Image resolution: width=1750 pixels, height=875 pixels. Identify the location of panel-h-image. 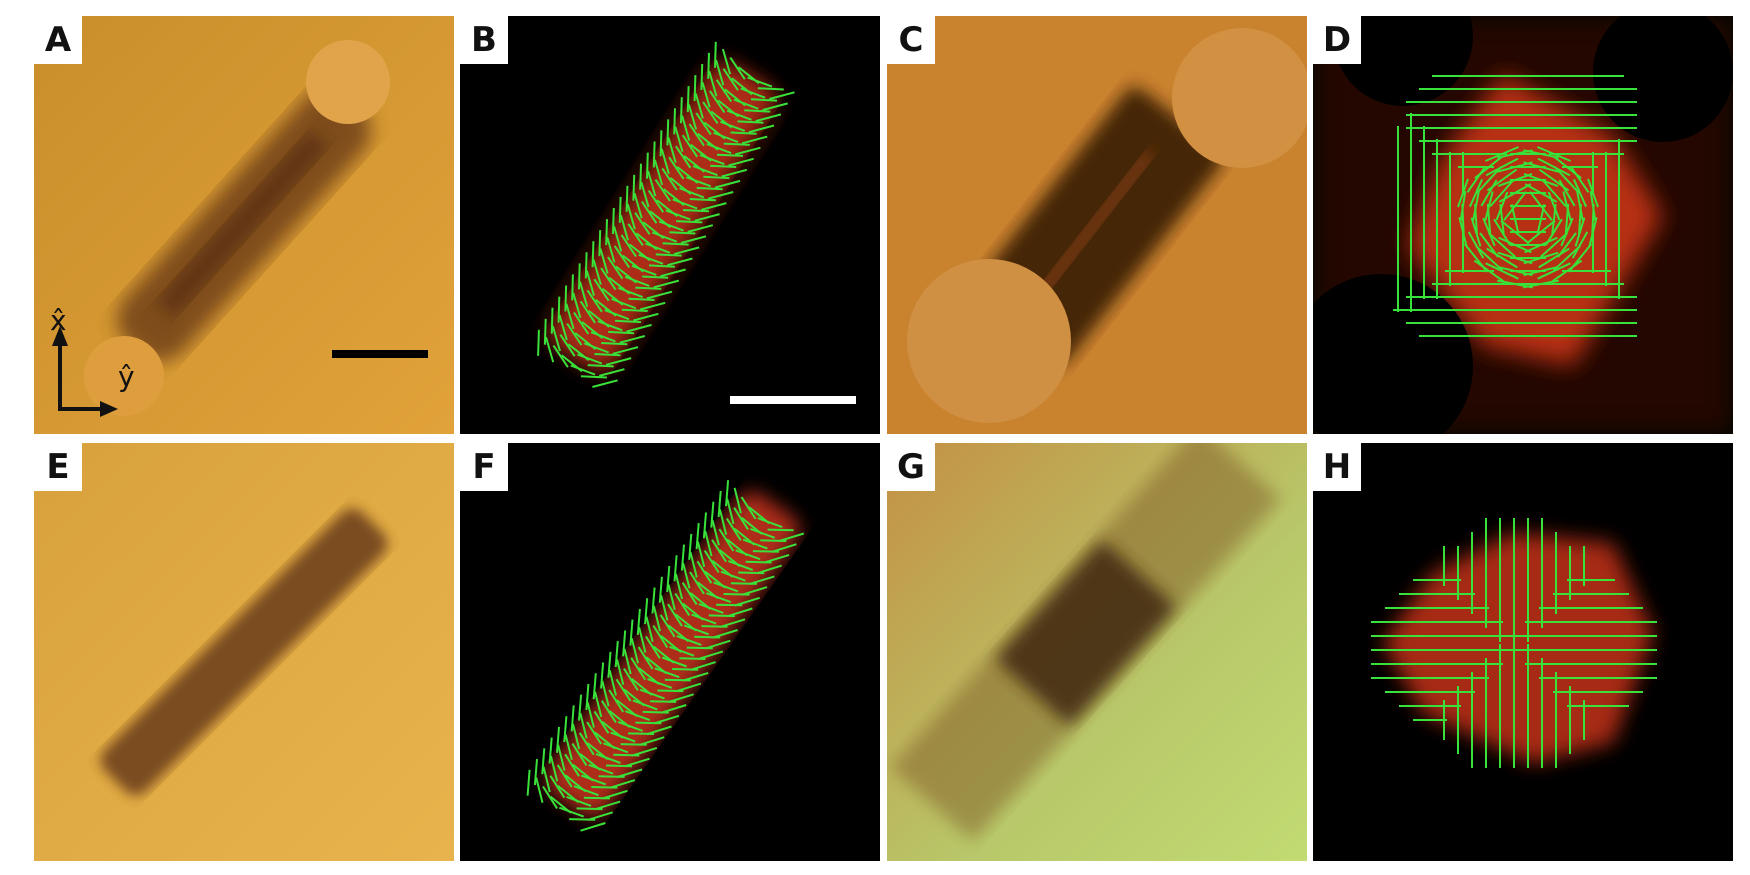
(1523, 652).